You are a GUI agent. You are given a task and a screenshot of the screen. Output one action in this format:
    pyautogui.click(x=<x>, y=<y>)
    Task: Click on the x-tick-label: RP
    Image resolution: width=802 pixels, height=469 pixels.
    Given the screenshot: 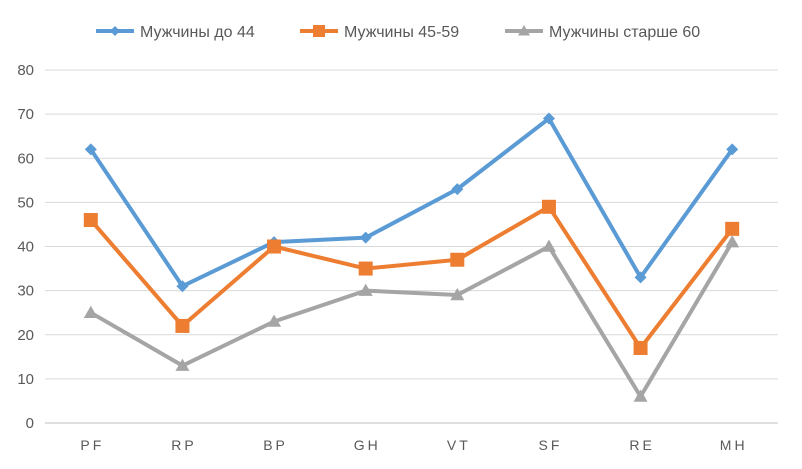 What is the action you would take?
    pyautogui.click(x=183, y=445)
    